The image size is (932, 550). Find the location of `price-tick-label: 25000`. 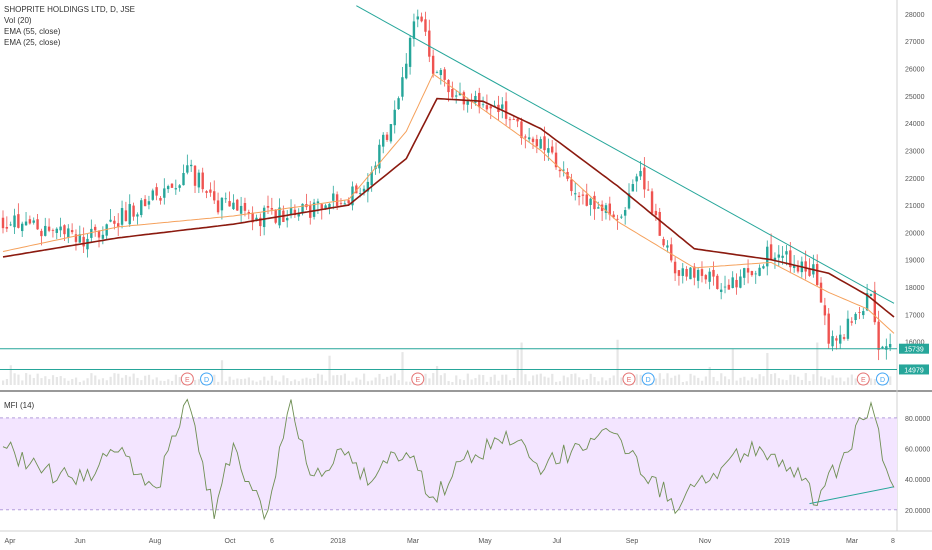

price-tick-label: 25000 is located at coordinates (915, 97).